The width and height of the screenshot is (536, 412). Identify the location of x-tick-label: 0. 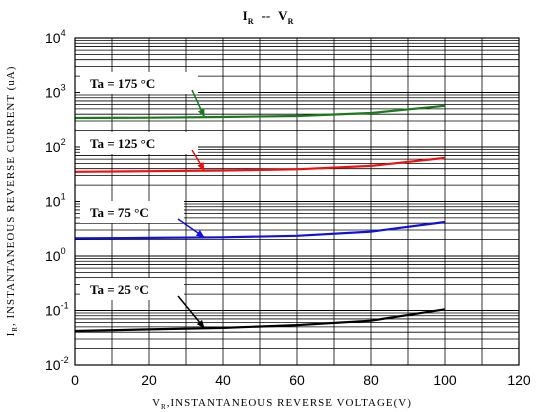
(75, 380).